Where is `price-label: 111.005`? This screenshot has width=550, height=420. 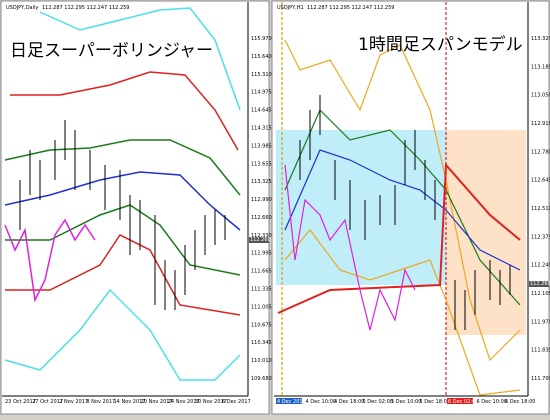 price-label: 111.005 is located at coordinates (261, 307).